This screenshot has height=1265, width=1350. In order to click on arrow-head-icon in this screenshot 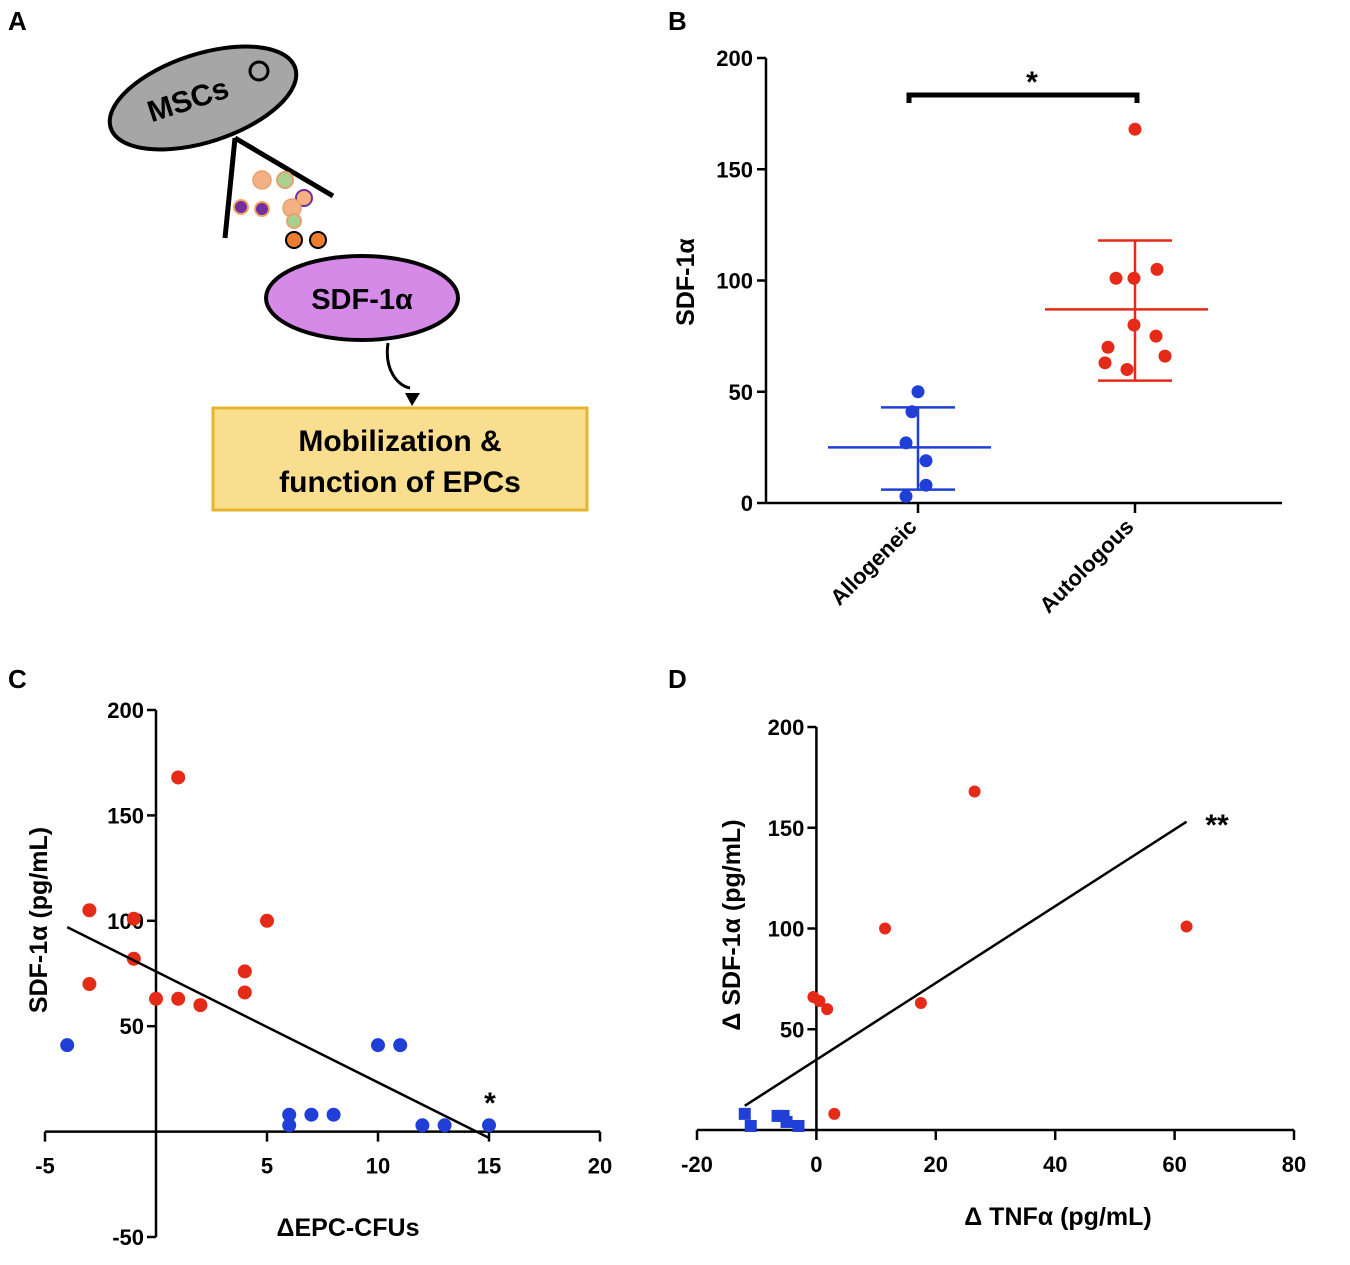, I will do `click(412, 399)`.